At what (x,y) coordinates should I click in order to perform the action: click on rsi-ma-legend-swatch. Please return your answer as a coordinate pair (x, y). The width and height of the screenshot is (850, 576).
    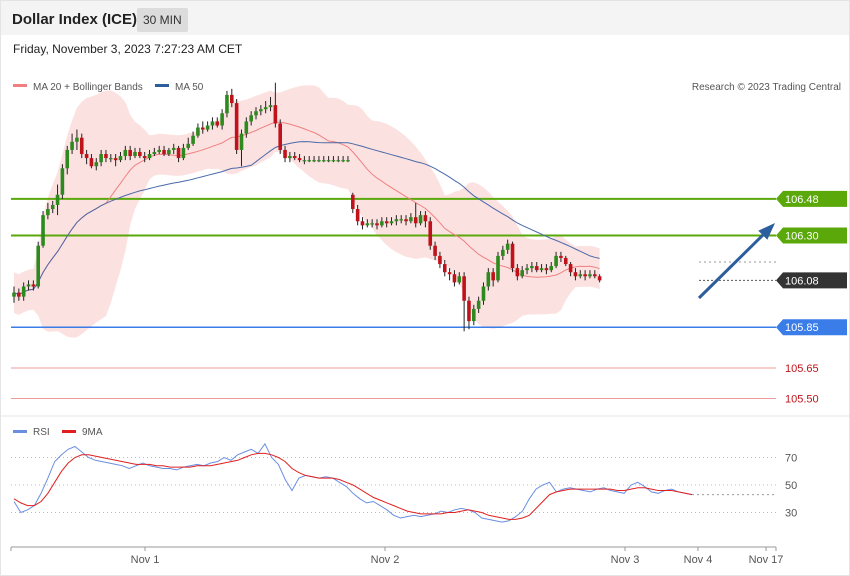
    Looking at the image, I should click on (69, 431).